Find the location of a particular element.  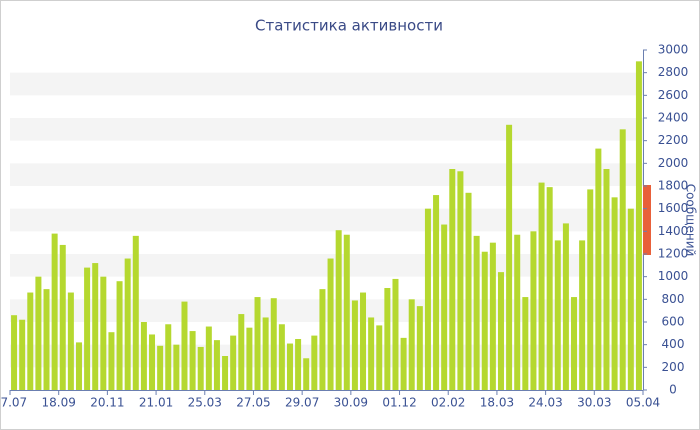

chart-title: Статистика активности is located at coordinates (349, 26).